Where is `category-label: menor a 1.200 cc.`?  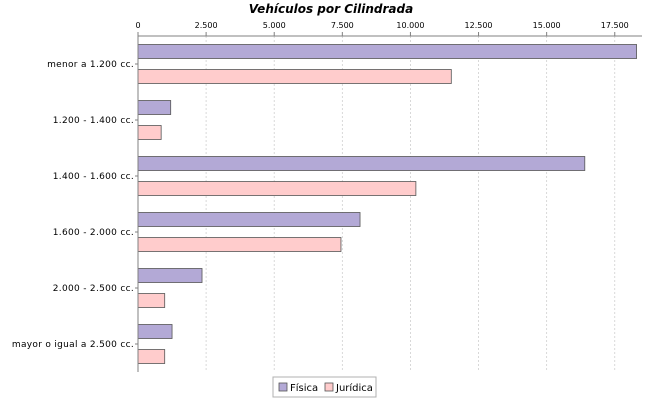
category-label: menor a 1.200 cc. is located at coordinates (90, 65).